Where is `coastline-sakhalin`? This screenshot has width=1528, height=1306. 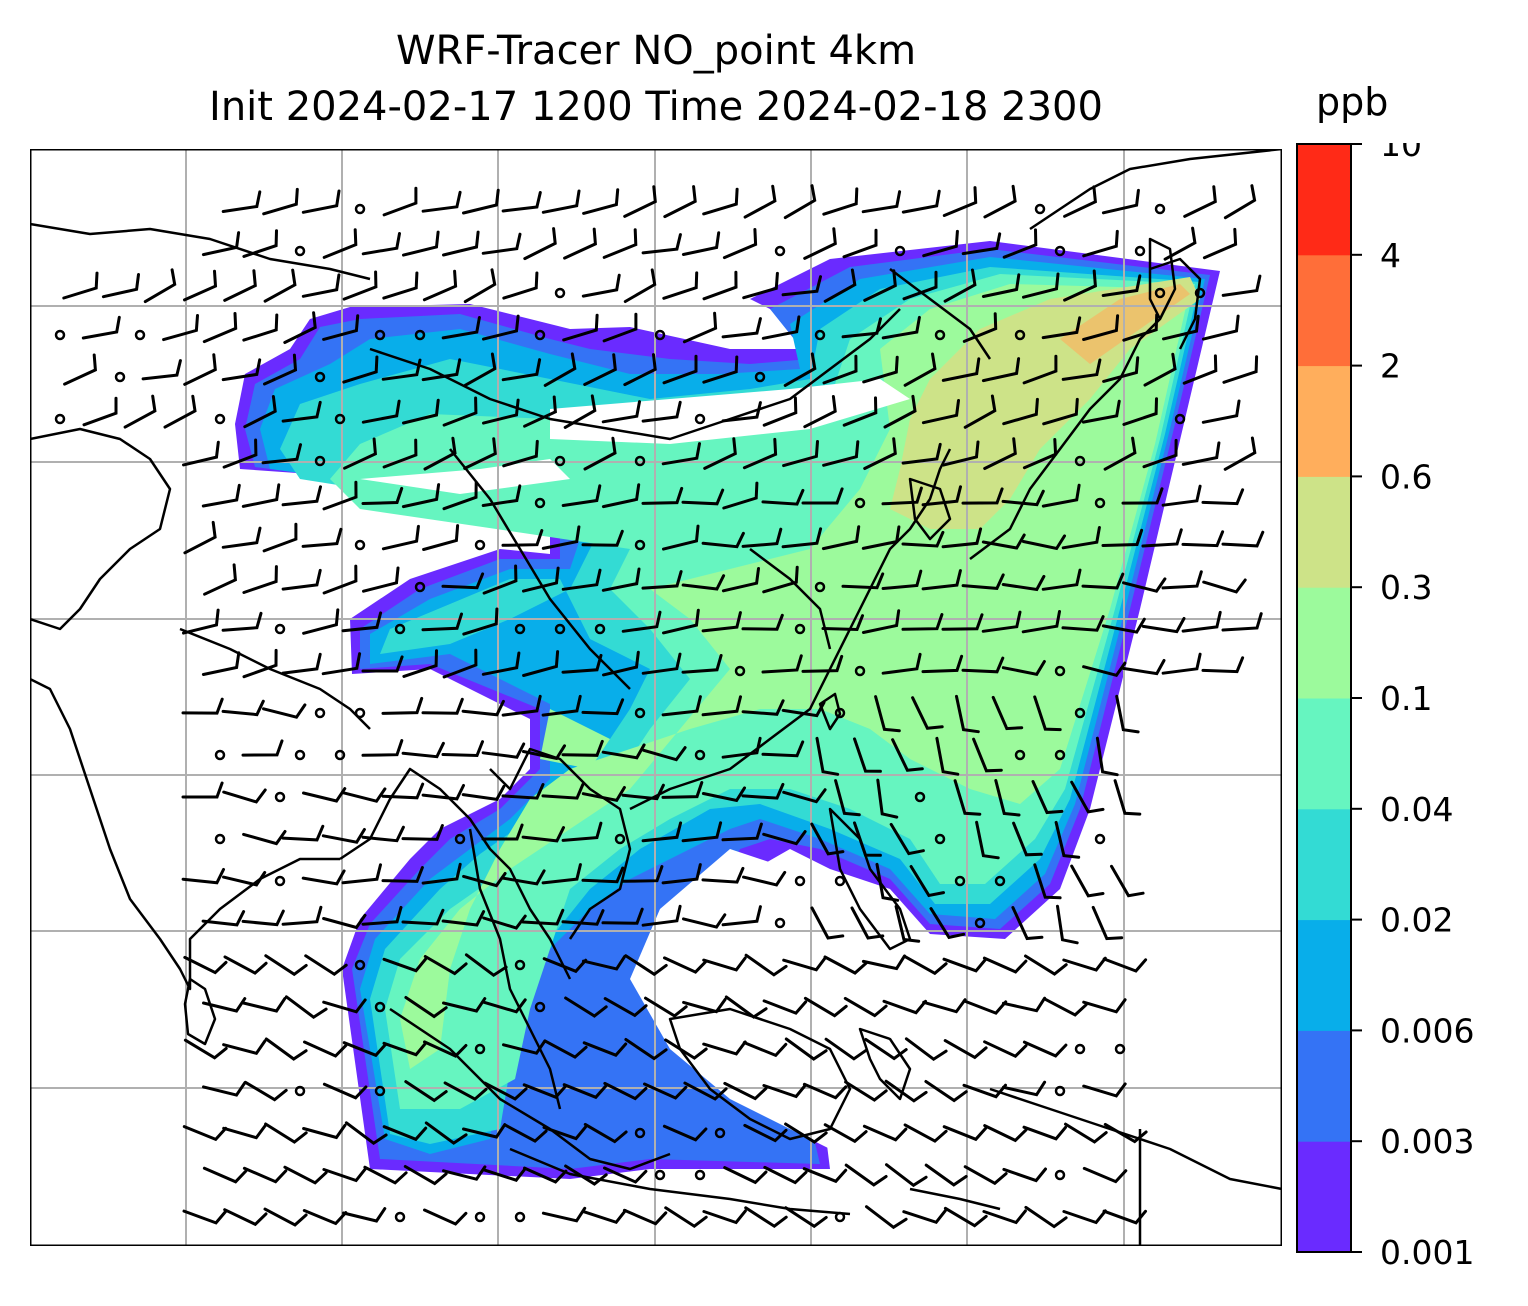 coastline-sakhalin is located at coordinates (1162, 279).